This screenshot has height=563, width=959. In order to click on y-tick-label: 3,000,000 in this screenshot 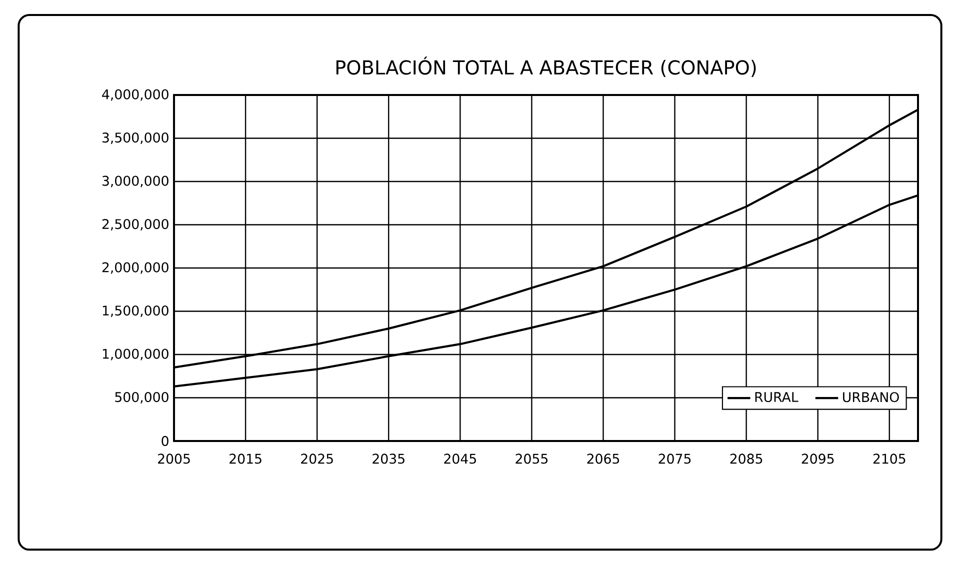, I will do `click(135, 182)`.